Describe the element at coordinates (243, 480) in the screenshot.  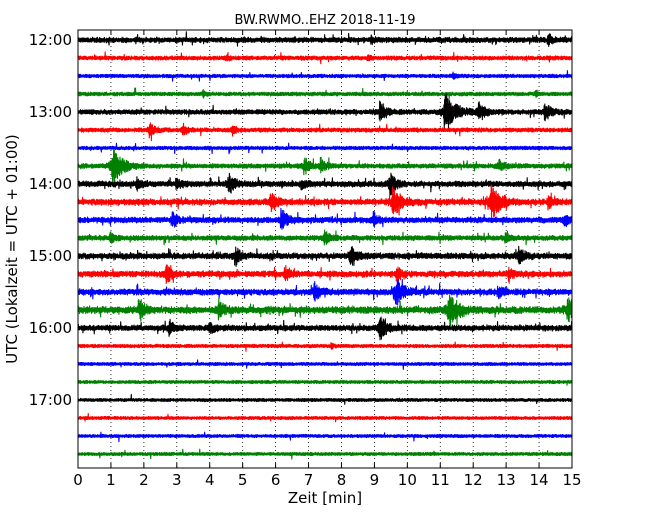
I see `x-tick-label: 5` at that location.